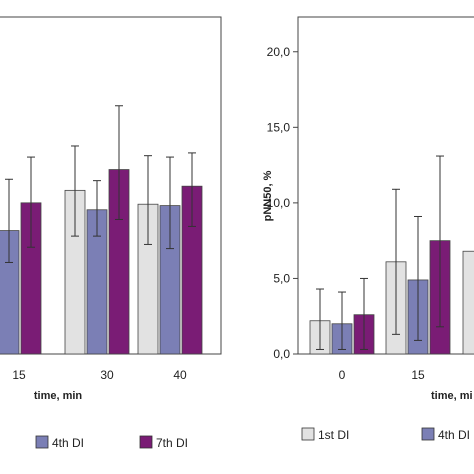  I want to click on right-error-bar-15-s1, so click(418, 278).